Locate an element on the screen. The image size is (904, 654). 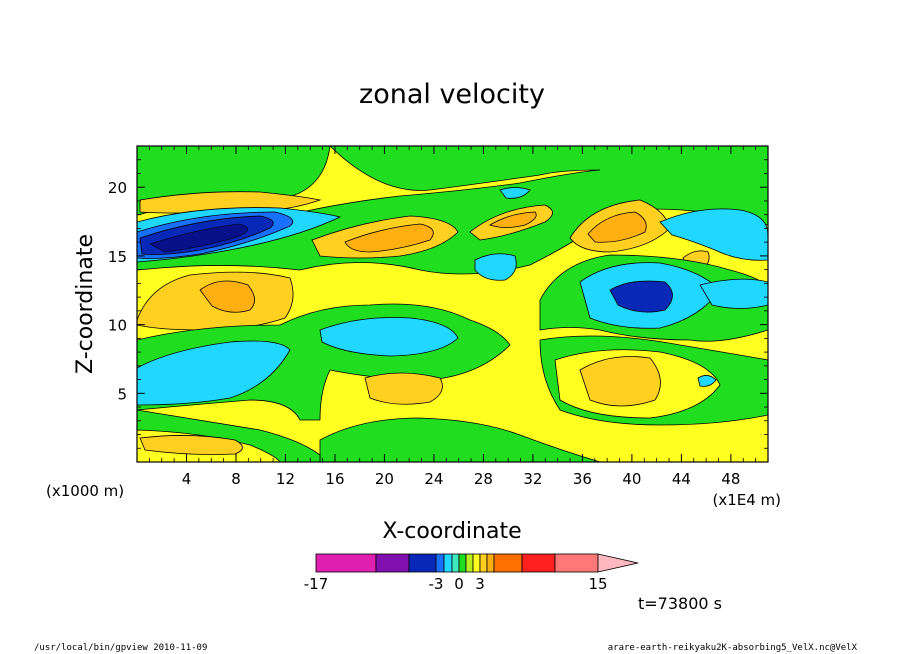
colorbar: -17 -3 0 3 15 is located at coordinates (471, 573).